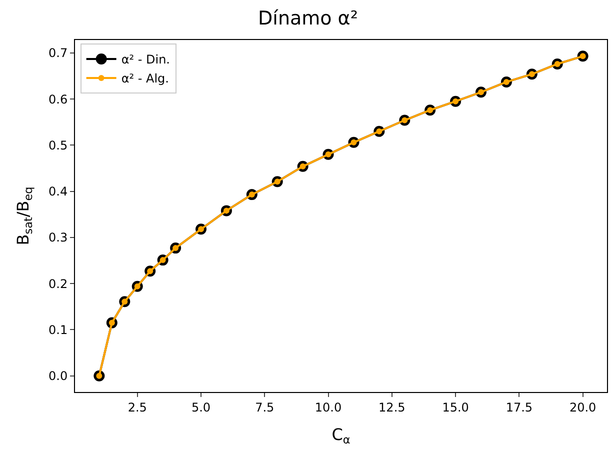 The image size is (616, 449). Describe the element at coordinates (58, 191) in the screenshot. I see `y-tick-label: 0.4` at that location.